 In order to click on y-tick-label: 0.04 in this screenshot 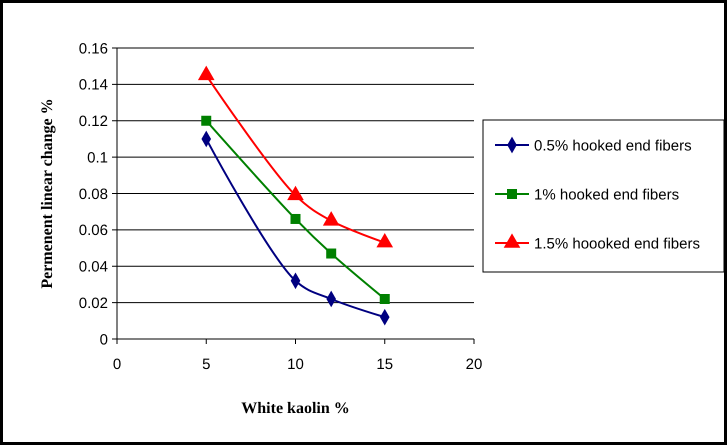, I will do `click(93, 267)`.